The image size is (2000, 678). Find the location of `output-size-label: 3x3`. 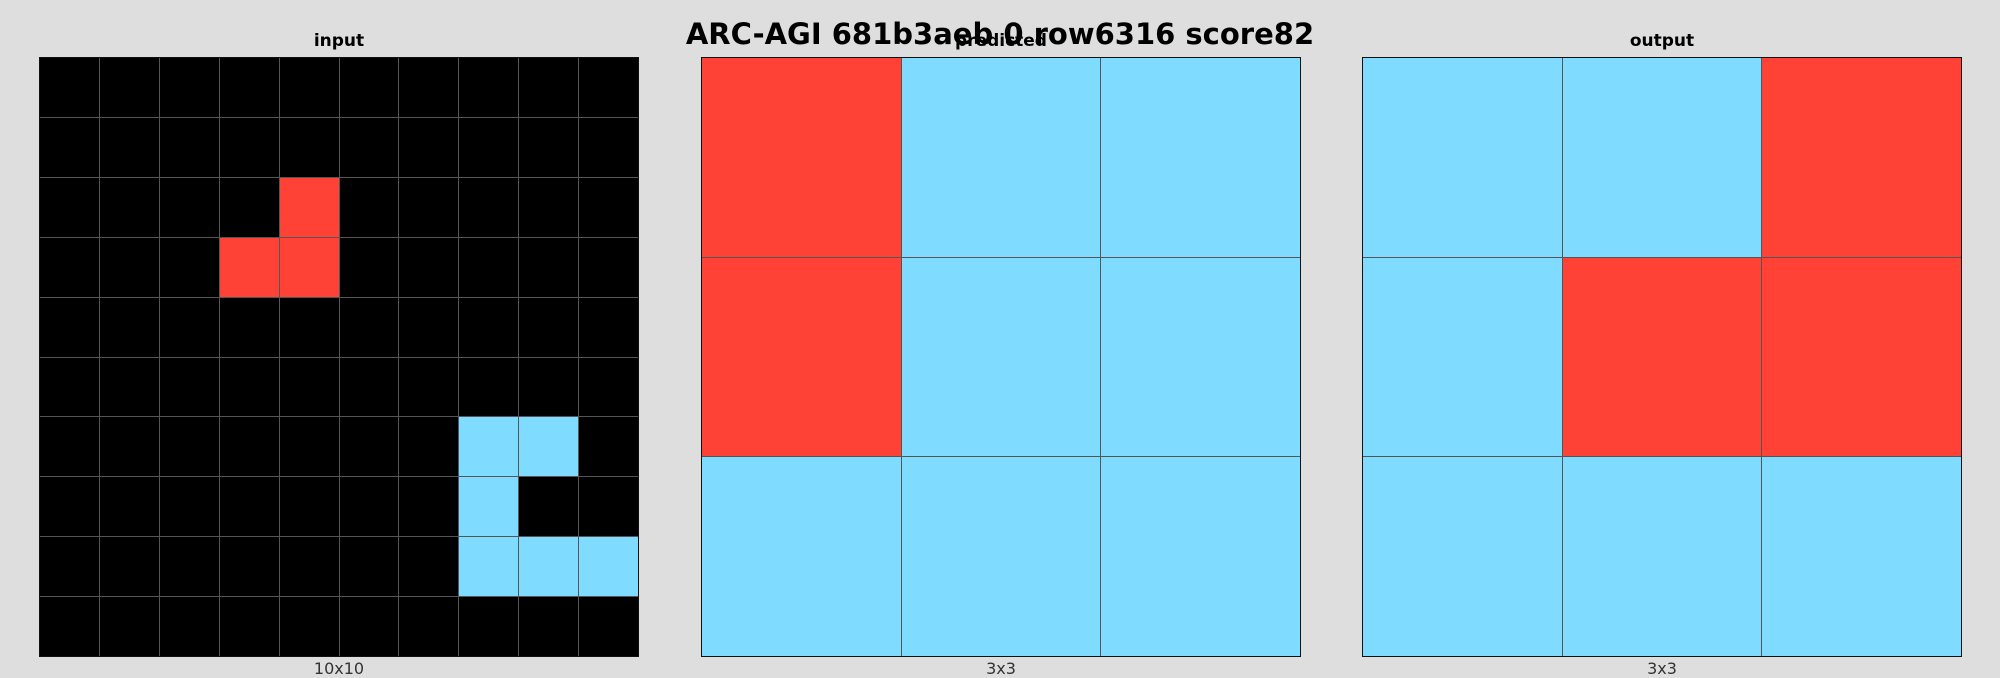

output-size-label: 3x3 is located at coordinates (1662, 668).